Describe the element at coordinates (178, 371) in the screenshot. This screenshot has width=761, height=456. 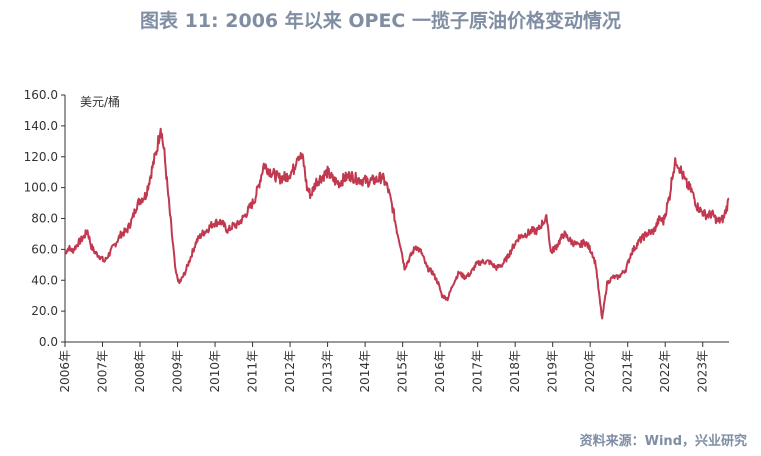
I see `x-tick-label: 2009年` at that location.